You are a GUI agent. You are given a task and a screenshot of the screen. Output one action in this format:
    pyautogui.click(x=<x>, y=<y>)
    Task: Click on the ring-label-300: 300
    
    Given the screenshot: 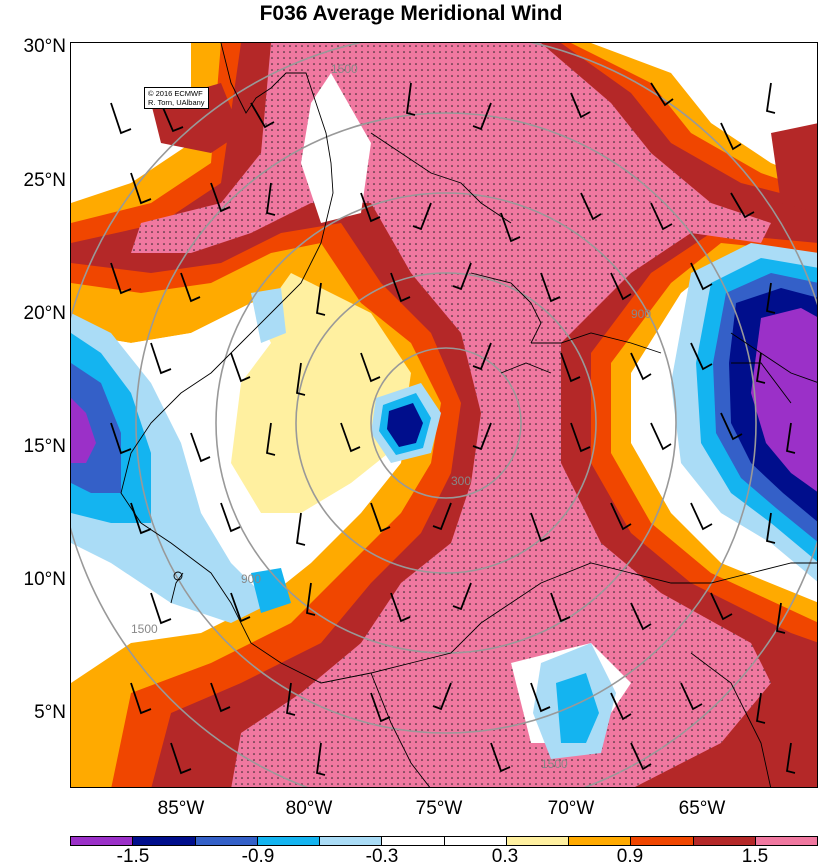 What is the action you would take?
    pyautogui.click(x=461, y=481)
    